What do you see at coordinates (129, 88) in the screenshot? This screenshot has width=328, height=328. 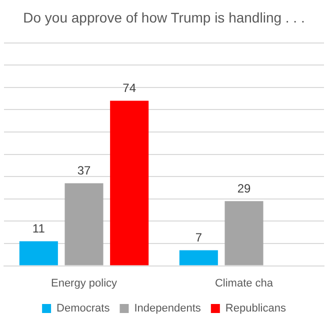 I see `data-label: 74` at bounding box center [129, 88].